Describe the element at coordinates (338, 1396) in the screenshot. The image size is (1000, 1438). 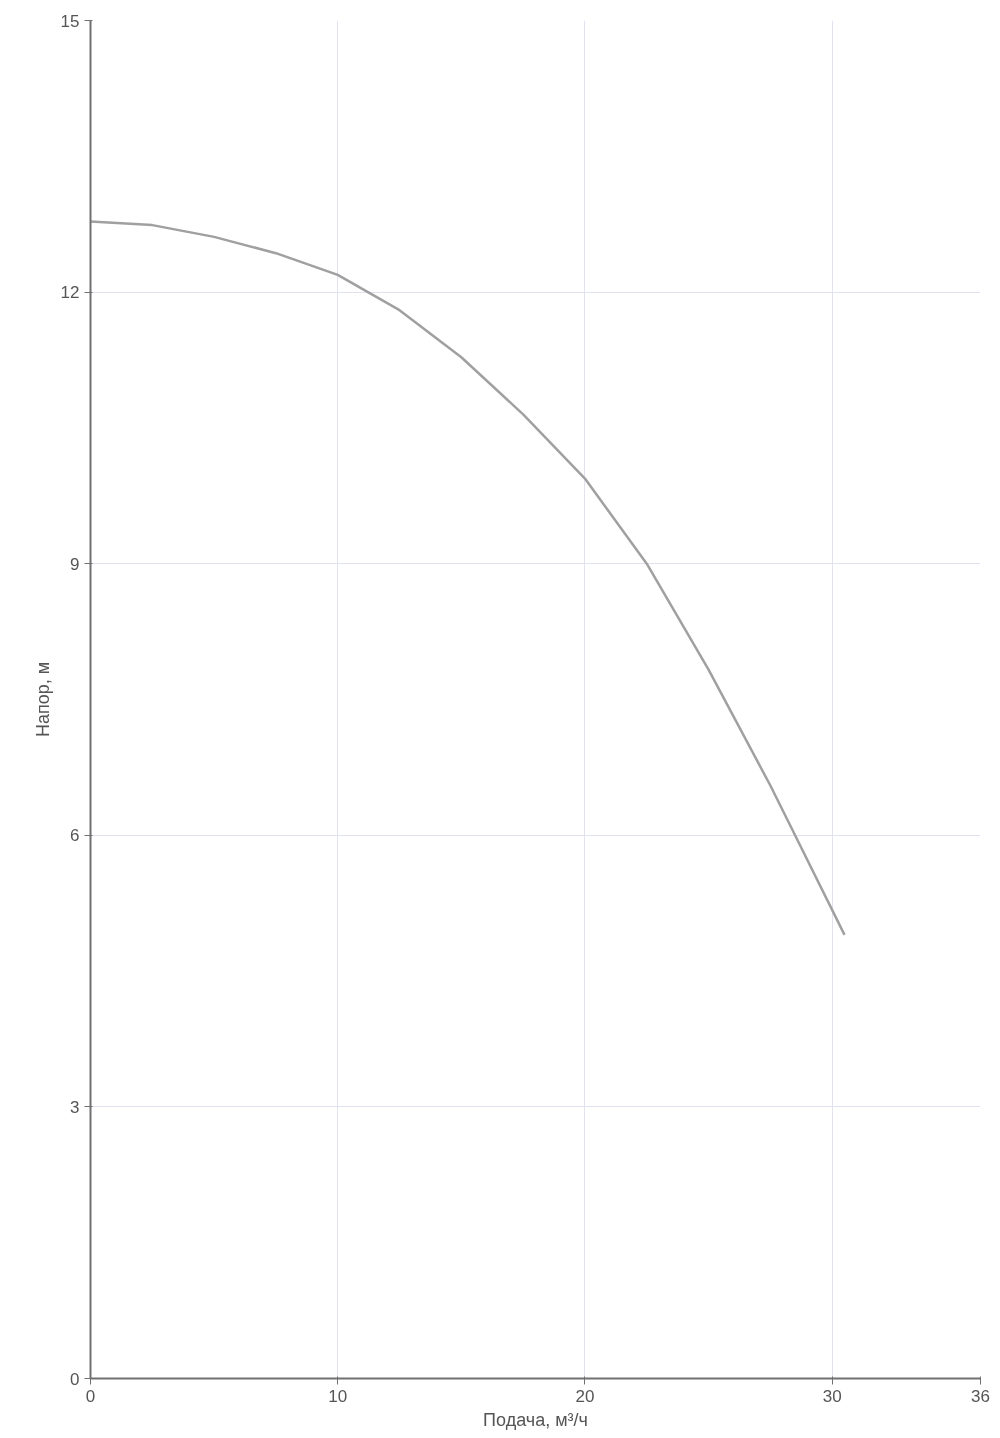
I see `x-tick-label: 10` at that location.